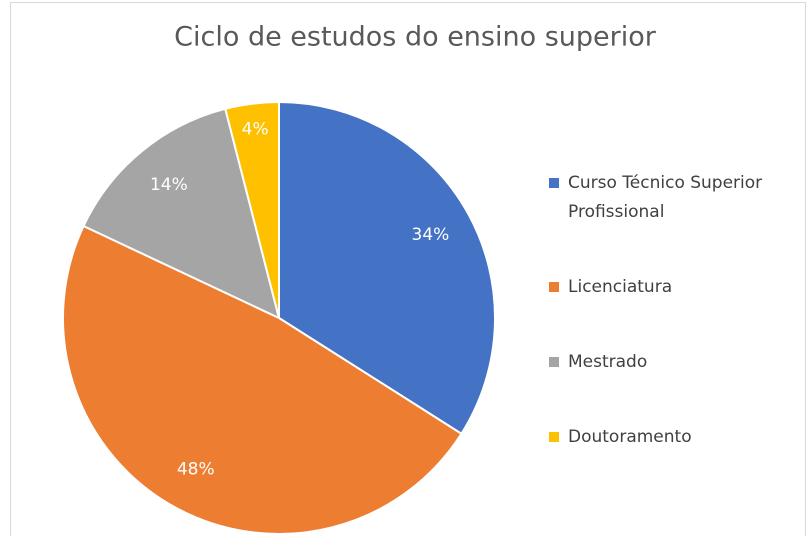 The width and height of the screenshot is (810, 536). What do you see at coordinates (415, 37) in the screenshot?
I see `chart-title: Ciclo de estudos do ensino superior` at bounding box center [415, 37].